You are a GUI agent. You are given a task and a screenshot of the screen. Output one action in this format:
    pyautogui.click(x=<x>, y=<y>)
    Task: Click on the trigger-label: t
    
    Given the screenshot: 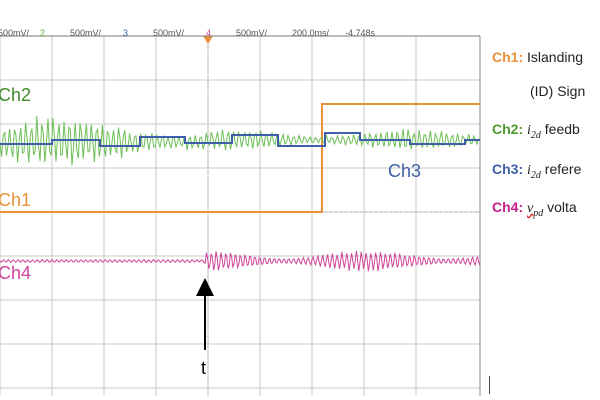 What is the action you would take?
    pyautogui.click(x=203, y=368)
    